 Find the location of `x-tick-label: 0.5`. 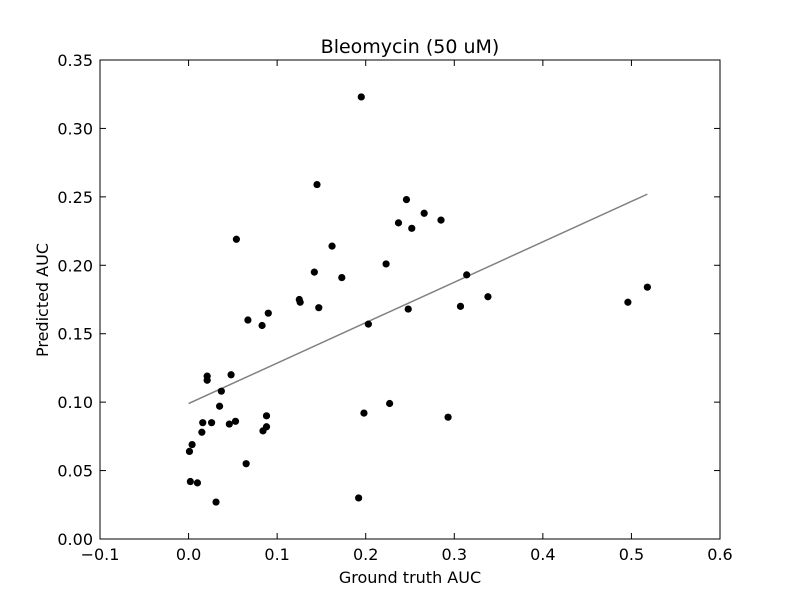

x-tick-label: 0.5 is located at coordinates (631, 554).